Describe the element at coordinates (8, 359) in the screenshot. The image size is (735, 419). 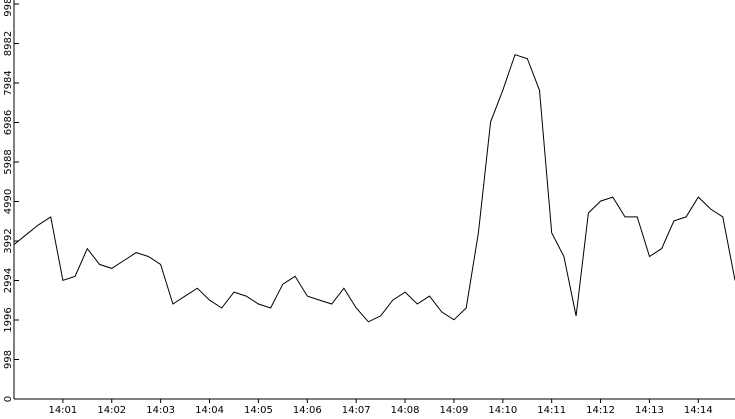
I see `y-tick-label: 998` at that location.